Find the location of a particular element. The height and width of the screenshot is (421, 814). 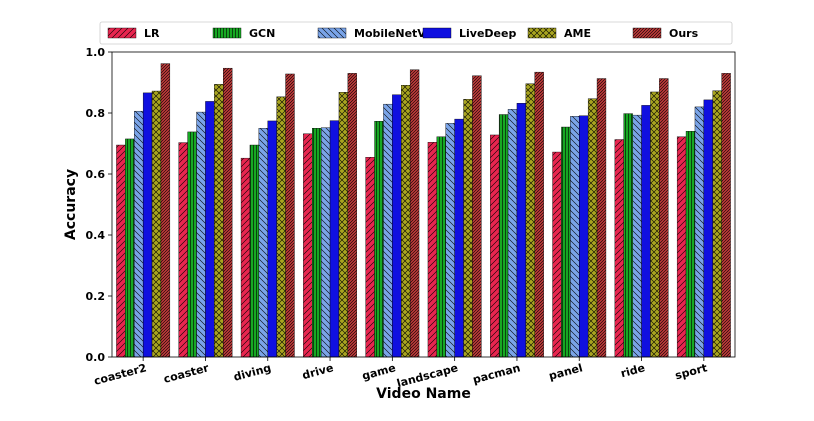

legend-swatch-mobilenetv2 is located at coordinates (332, 33).